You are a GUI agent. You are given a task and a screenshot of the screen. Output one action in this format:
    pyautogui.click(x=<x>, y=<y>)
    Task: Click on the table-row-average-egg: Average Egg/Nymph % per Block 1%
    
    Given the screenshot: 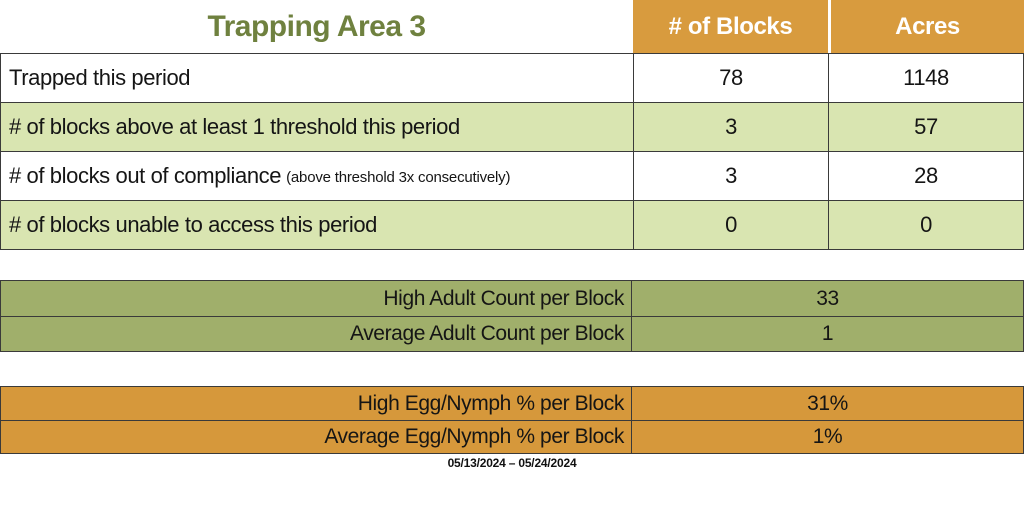 What is the action you would take?
    pyautogui.click(x=512, y=436)
    